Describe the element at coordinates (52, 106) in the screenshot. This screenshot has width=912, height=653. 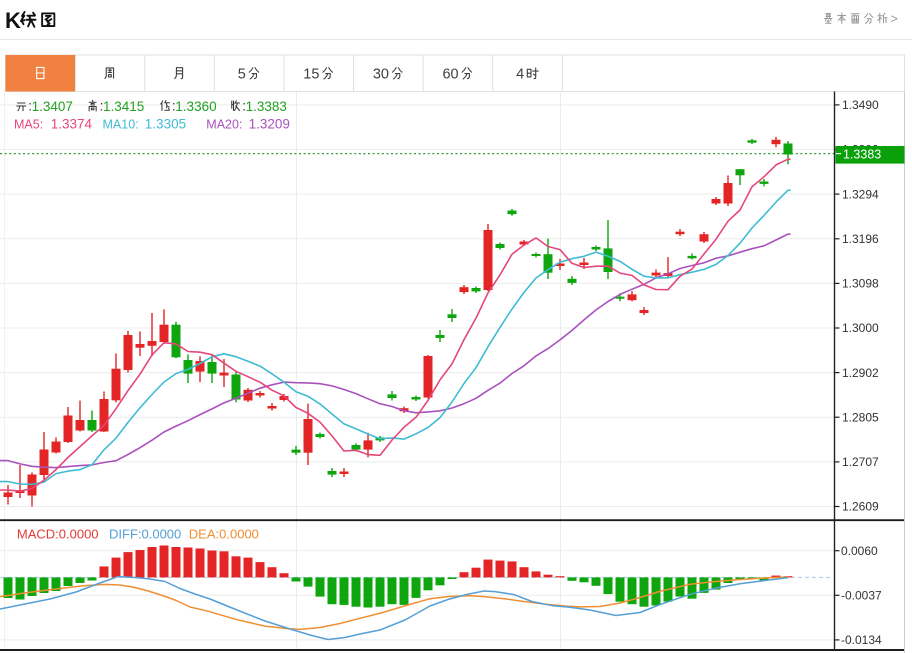
I see `svg-text: 1.3407` at that location.